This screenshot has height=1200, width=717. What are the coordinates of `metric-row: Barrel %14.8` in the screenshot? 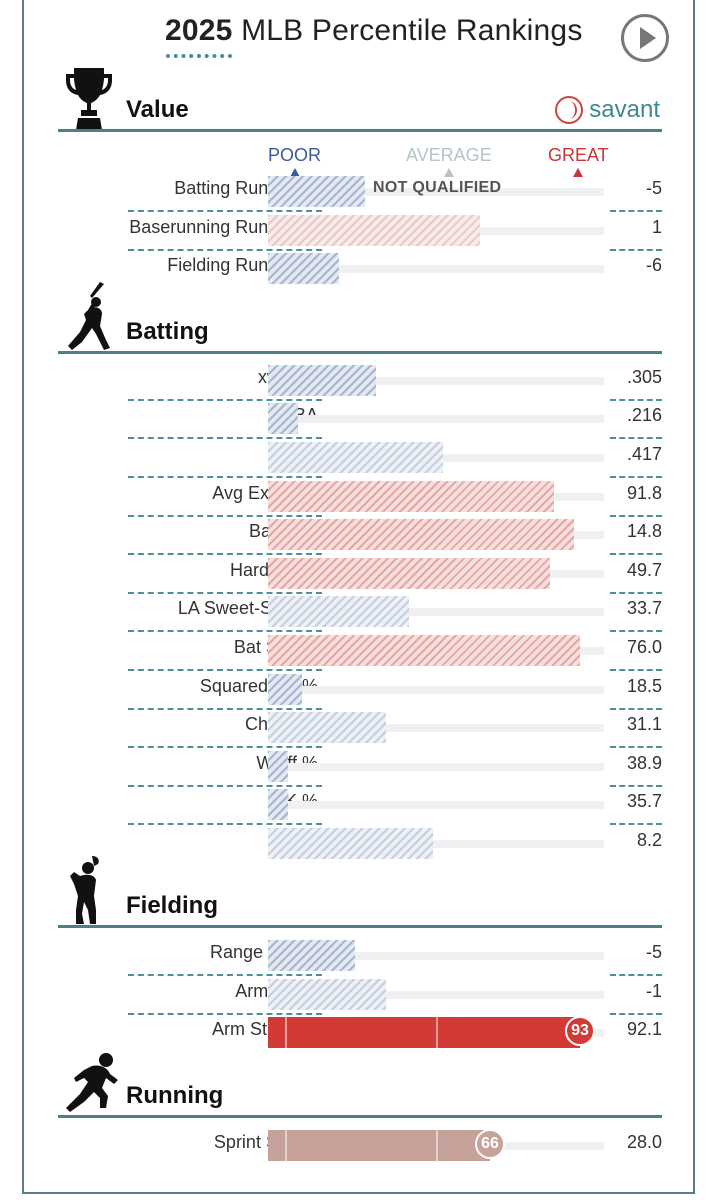 It's located at (361, 536).